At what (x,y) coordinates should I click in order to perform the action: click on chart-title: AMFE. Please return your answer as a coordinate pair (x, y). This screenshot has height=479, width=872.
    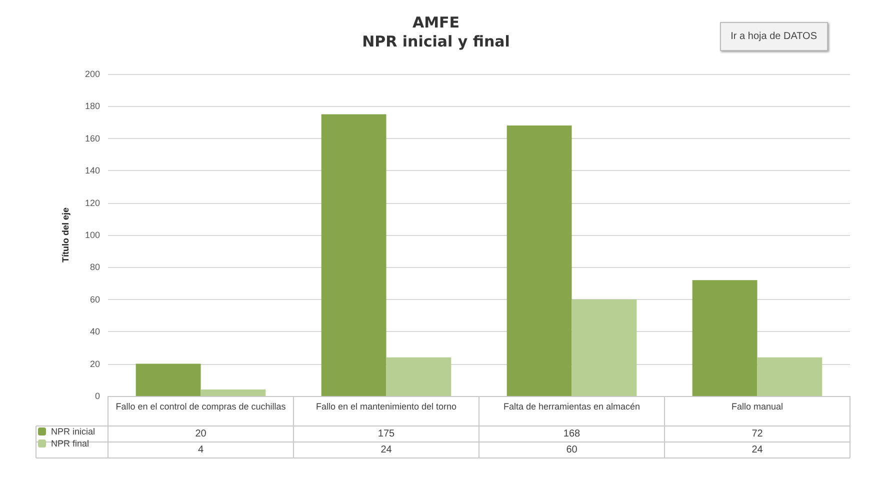
    Looking at the image, I should click on (436, 23).